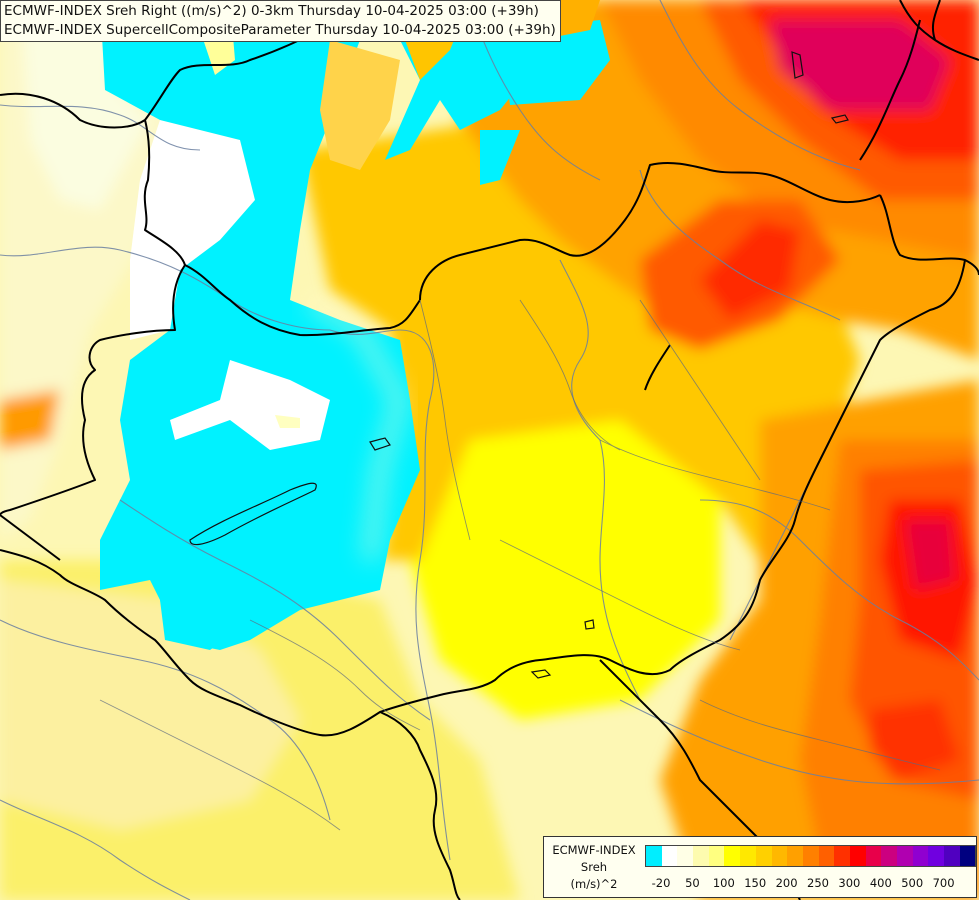  Describe the element at coordinates (755, 883) in the screenshot. I see `legend-tick-label: 150` at that location.